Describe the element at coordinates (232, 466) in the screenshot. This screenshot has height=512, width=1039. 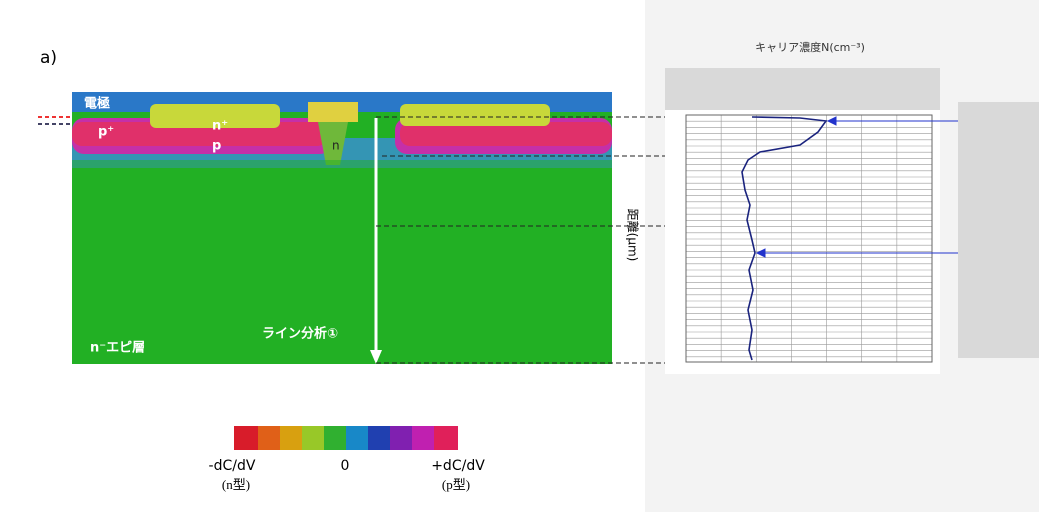
I see `cb-left: -dC/dV` at that location.